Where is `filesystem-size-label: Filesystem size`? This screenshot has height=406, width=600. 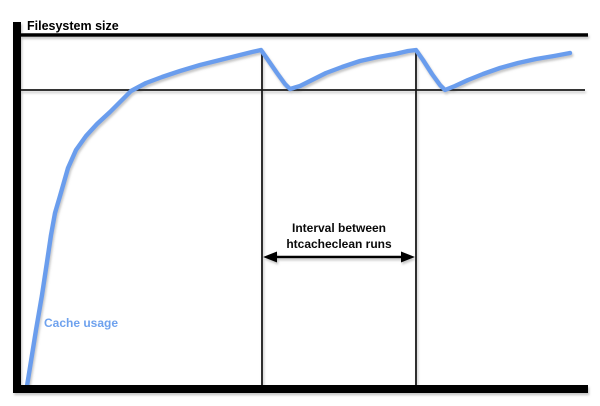 filesystem-size-label: Filesystem size is located at coordinates (73, 26).